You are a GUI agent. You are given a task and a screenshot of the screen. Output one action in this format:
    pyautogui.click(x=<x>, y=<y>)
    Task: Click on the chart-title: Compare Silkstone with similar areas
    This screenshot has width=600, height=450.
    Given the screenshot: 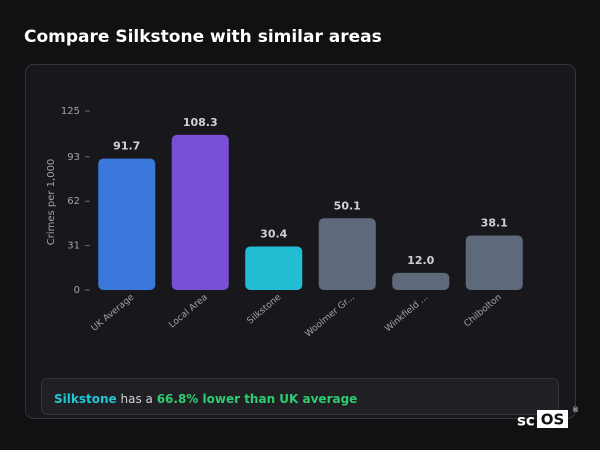 What is the action you would take?
    pyautogui.click(x=203, y=37)
    